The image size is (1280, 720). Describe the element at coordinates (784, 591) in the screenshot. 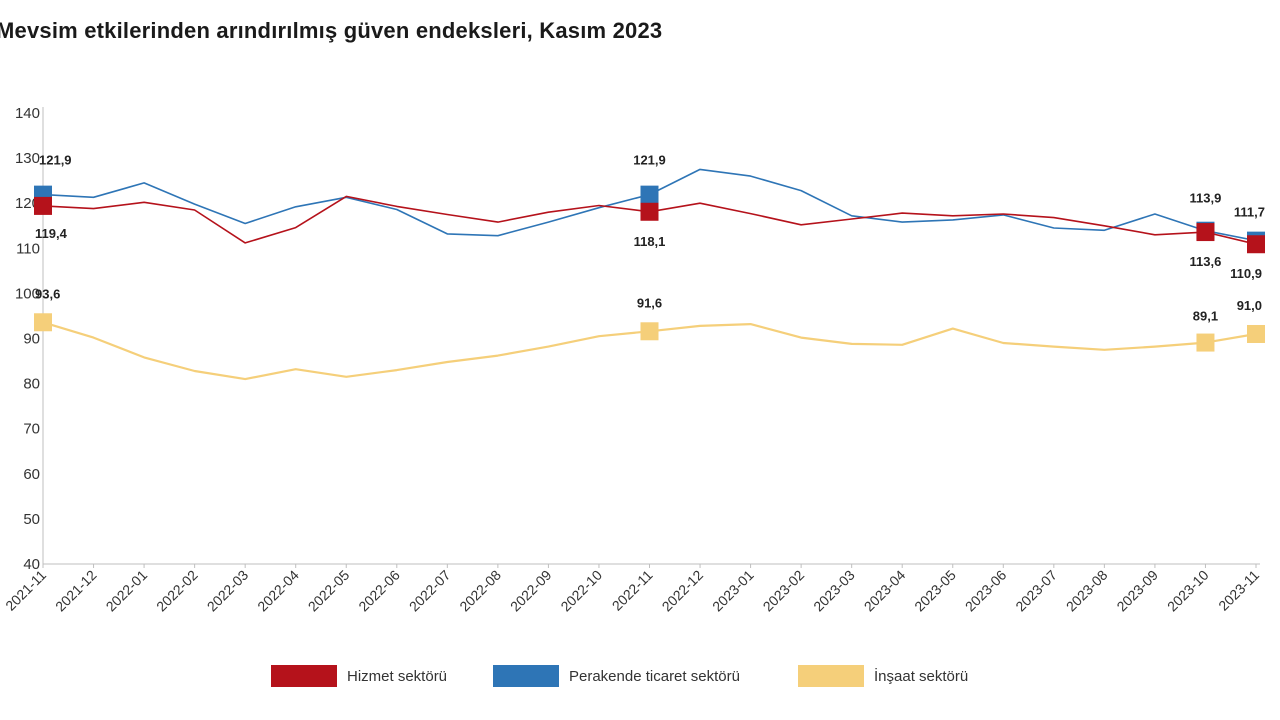

I see `x-tick-label: 2023-02` at that location.